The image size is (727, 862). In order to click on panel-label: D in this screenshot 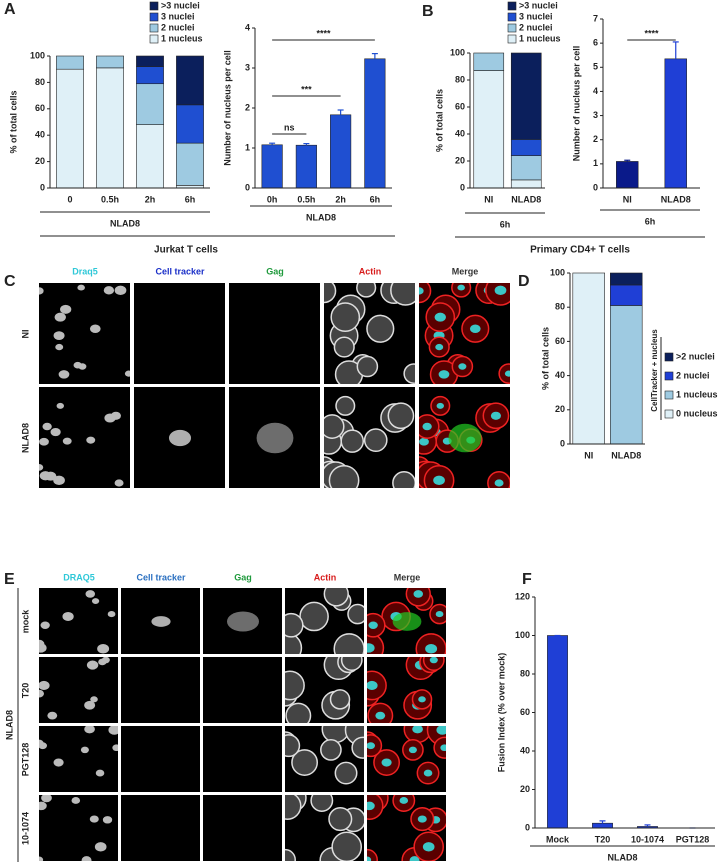, I will do `click(524, 281)`.